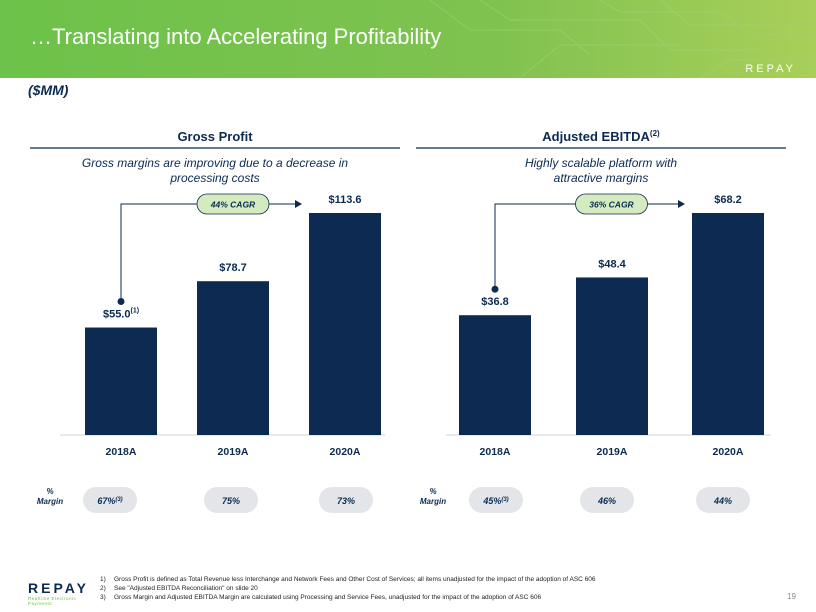  I want to click on cagr-label: 36% CAGR, so click(611, 205).